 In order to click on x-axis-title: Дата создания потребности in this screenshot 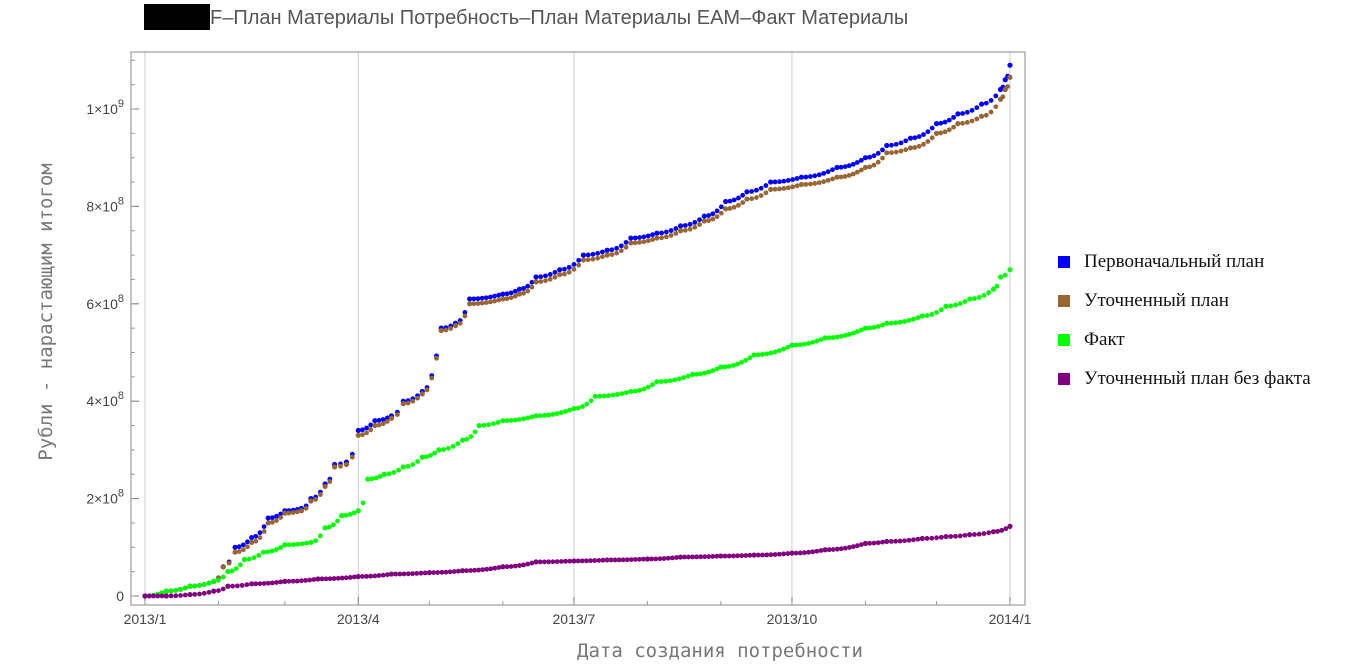, I will do `click(720, 651)`.